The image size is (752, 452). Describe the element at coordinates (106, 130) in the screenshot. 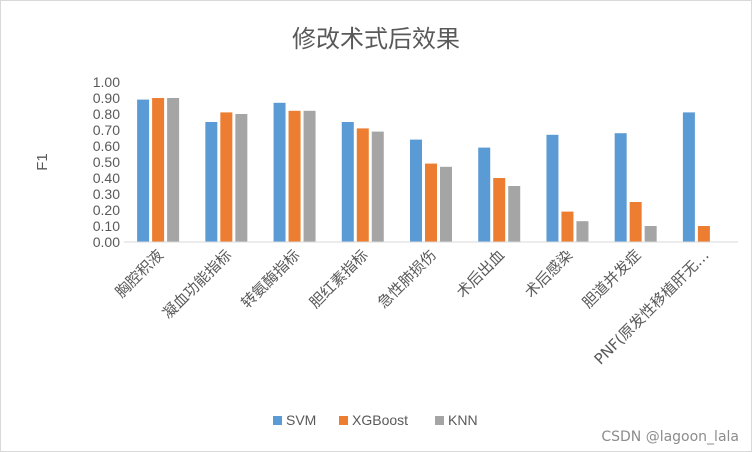

I see `y-tick-label: 0.70` at that location.